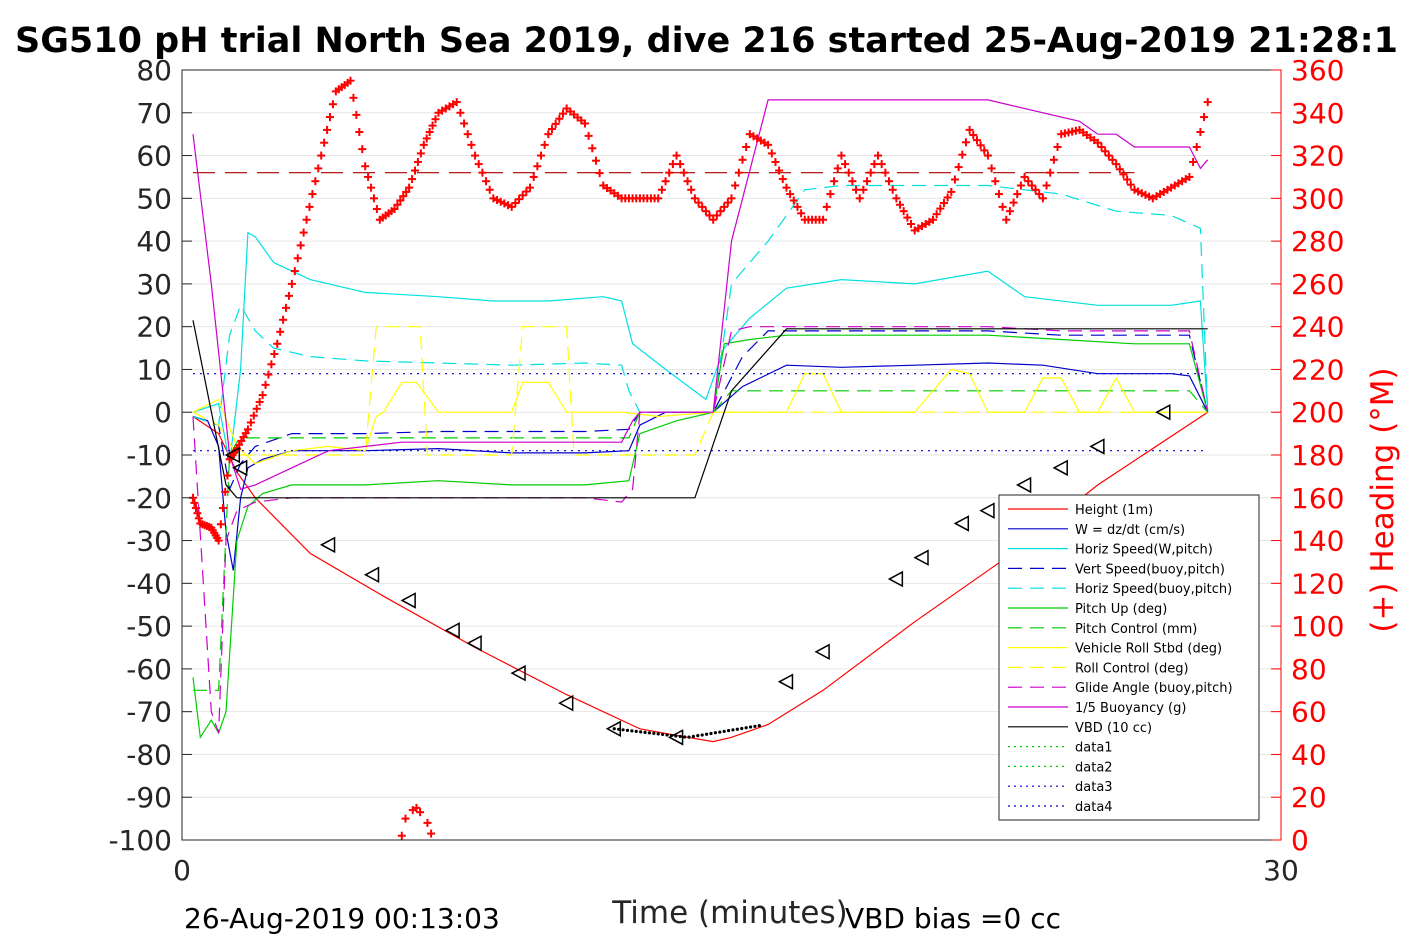  Describe the element at coordinates (149, 498) in the screenshot. I see `y-tick-label: -20` at that location.